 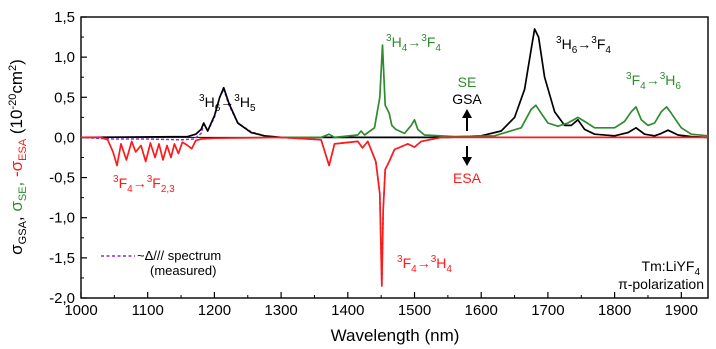 I want to click on x-tick-label: 1000, so click(x=80, y=310).